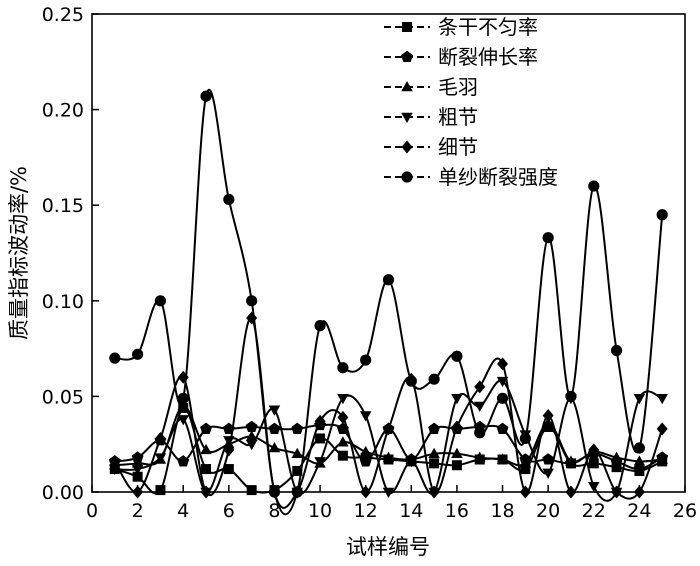  Describe the element at coordinates (63, 111) in the screenshot. I see `y-tick-label: 0.20` at that location.